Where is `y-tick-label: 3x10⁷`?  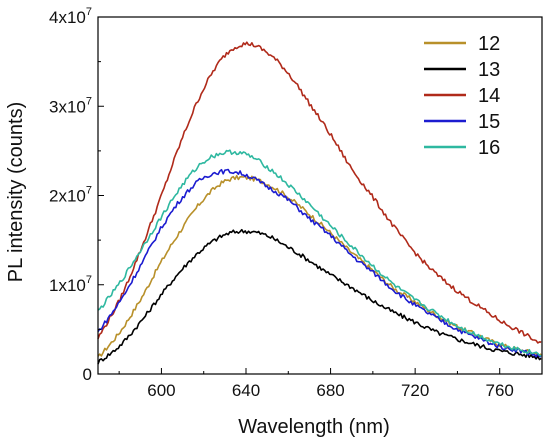
y-tick-label: 3x10⁷ is located at coordinates (70, 105).